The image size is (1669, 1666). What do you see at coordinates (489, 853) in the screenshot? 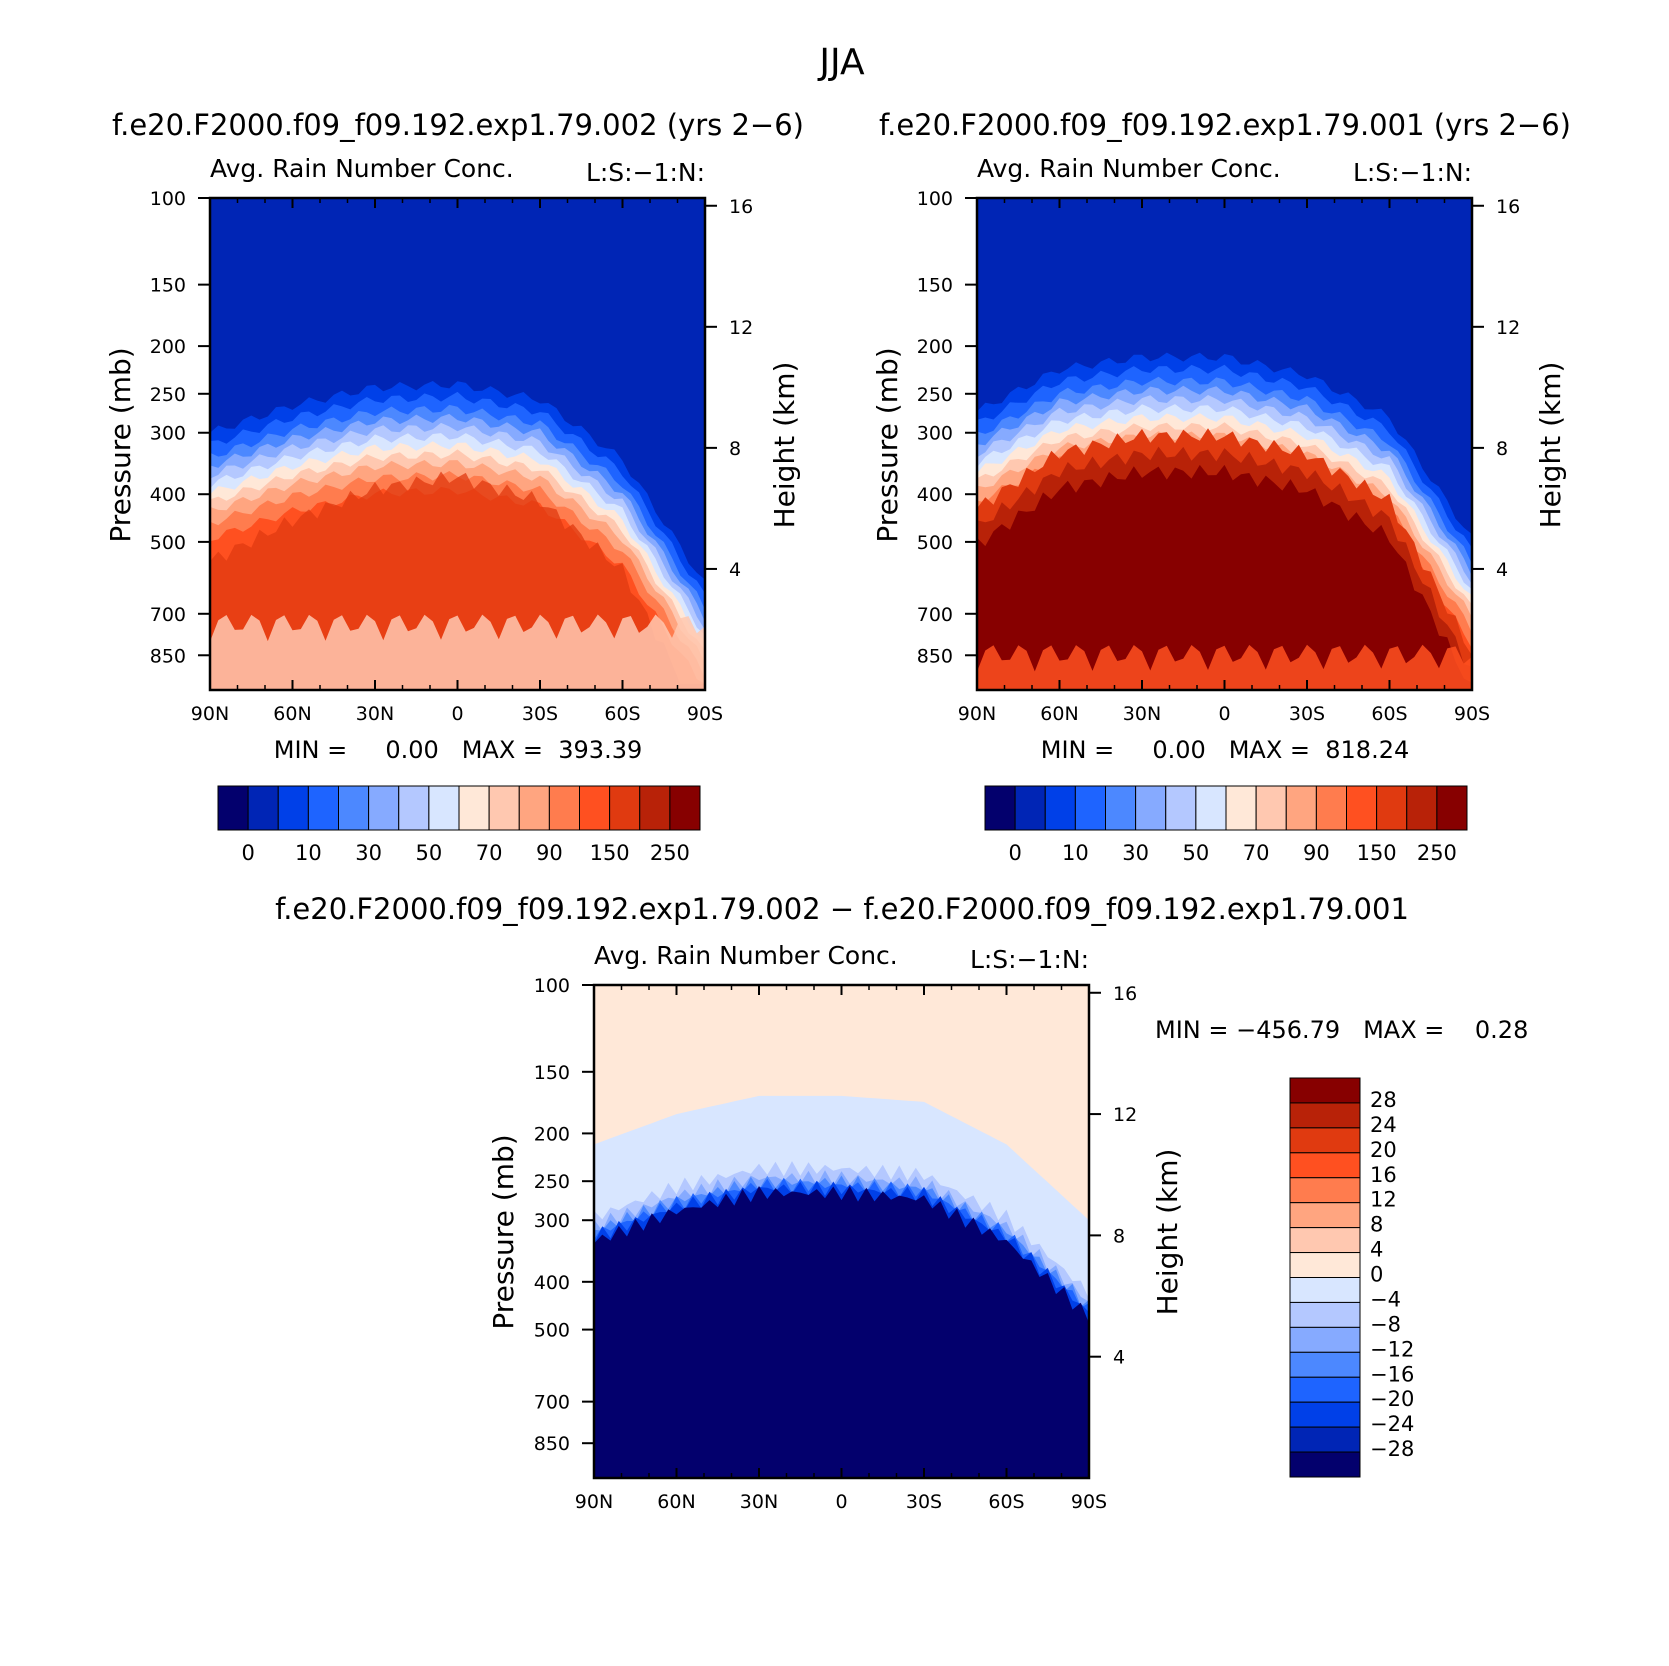
I see `colorbar-label: 70` at bounding box center [489, 853].